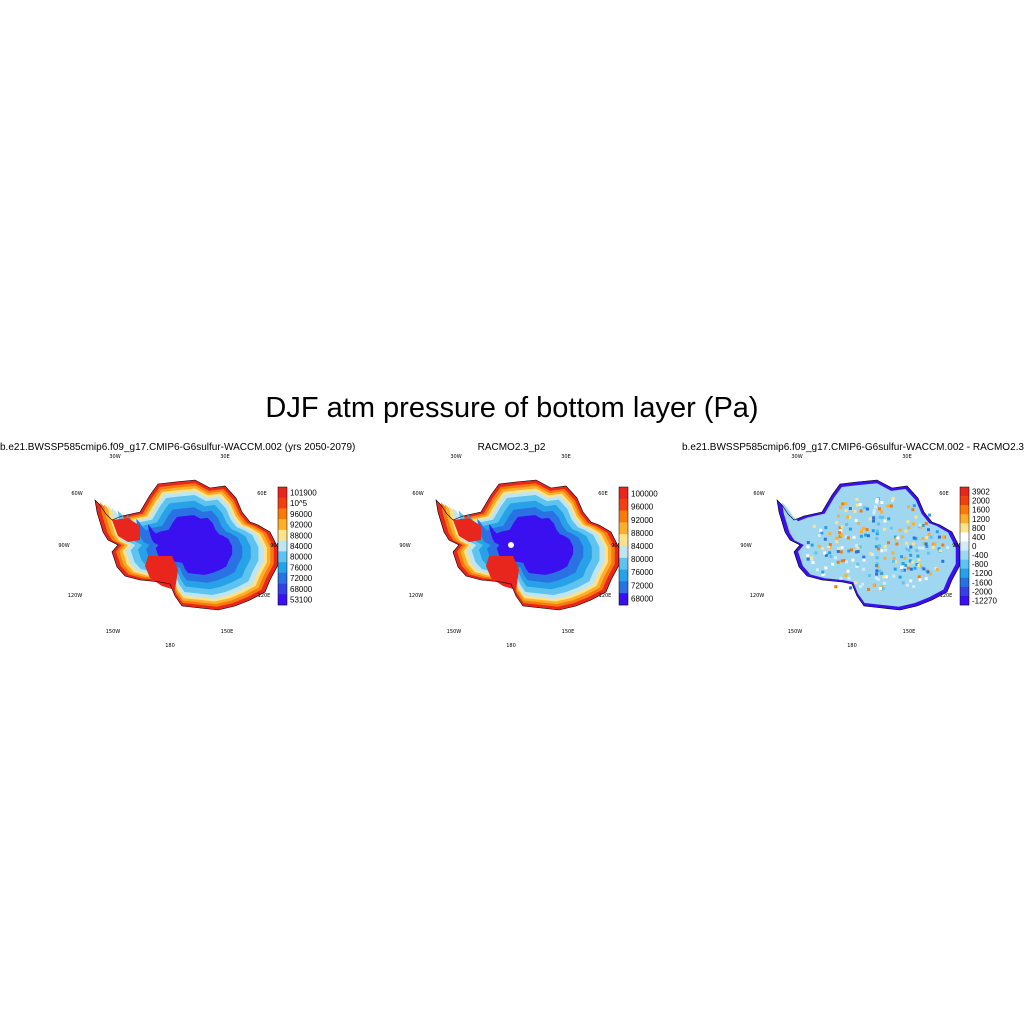  What do you see at coordinates (126, 530) in the screenshot?
I see `ice-shelf-ronne` at bounding box center [126, 530].